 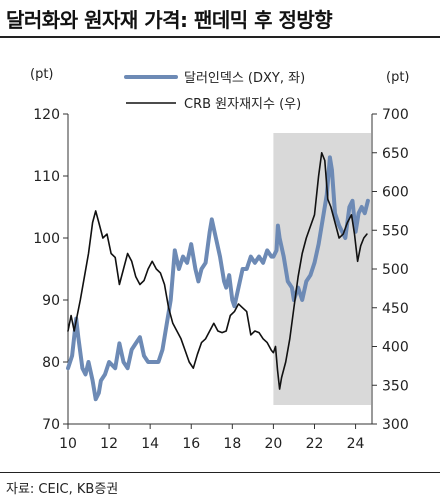 What do you see at coordinates (51, 301) in the screenshot?
I see `left-tick-label: 90` at bounding box center [51, 301].